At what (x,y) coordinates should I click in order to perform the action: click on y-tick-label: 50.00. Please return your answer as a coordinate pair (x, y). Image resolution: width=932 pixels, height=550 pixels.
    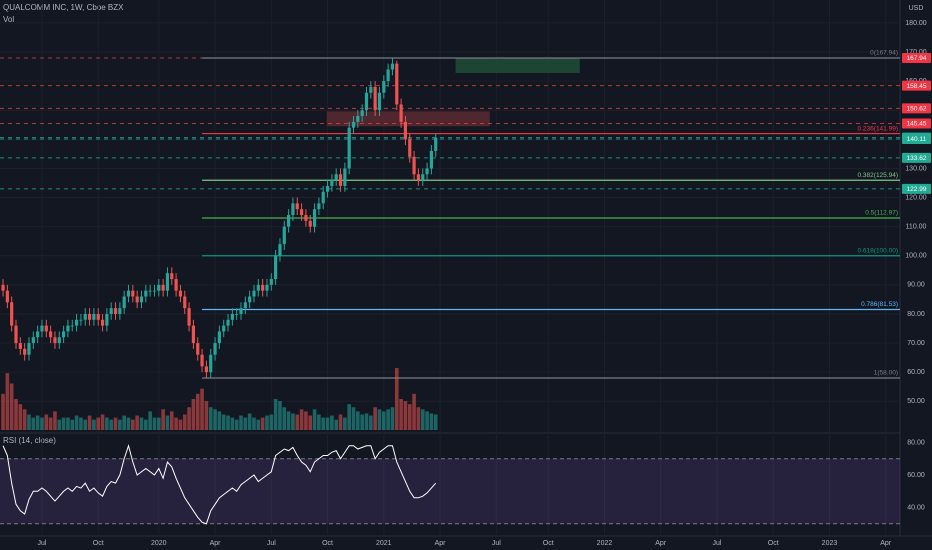
    Looking at the image, I should click on (916, 401).